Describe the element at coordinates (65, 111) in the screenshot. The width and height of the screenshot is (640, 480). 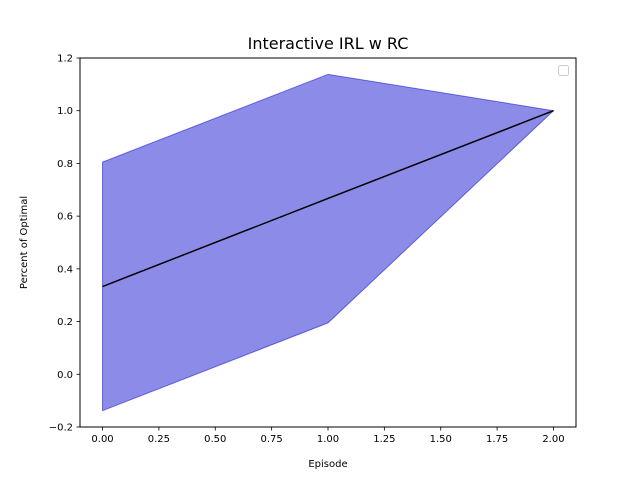
I see `y-tick-label: 1.0` at that location.